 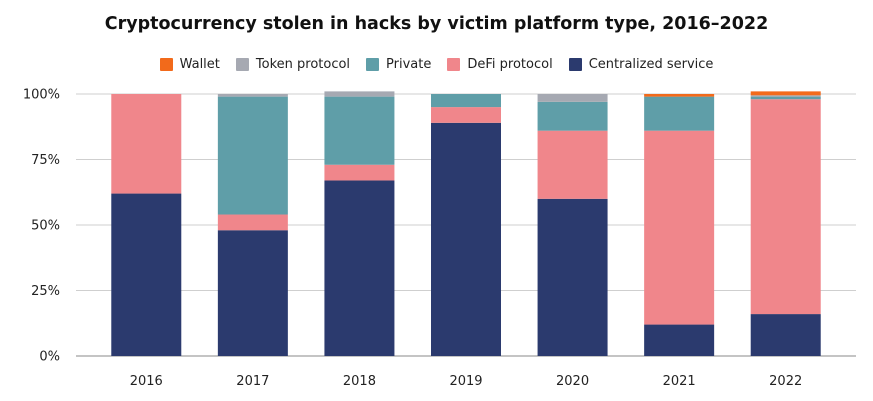 I want to click on bar-2022-private, so click(x=785, y=98).